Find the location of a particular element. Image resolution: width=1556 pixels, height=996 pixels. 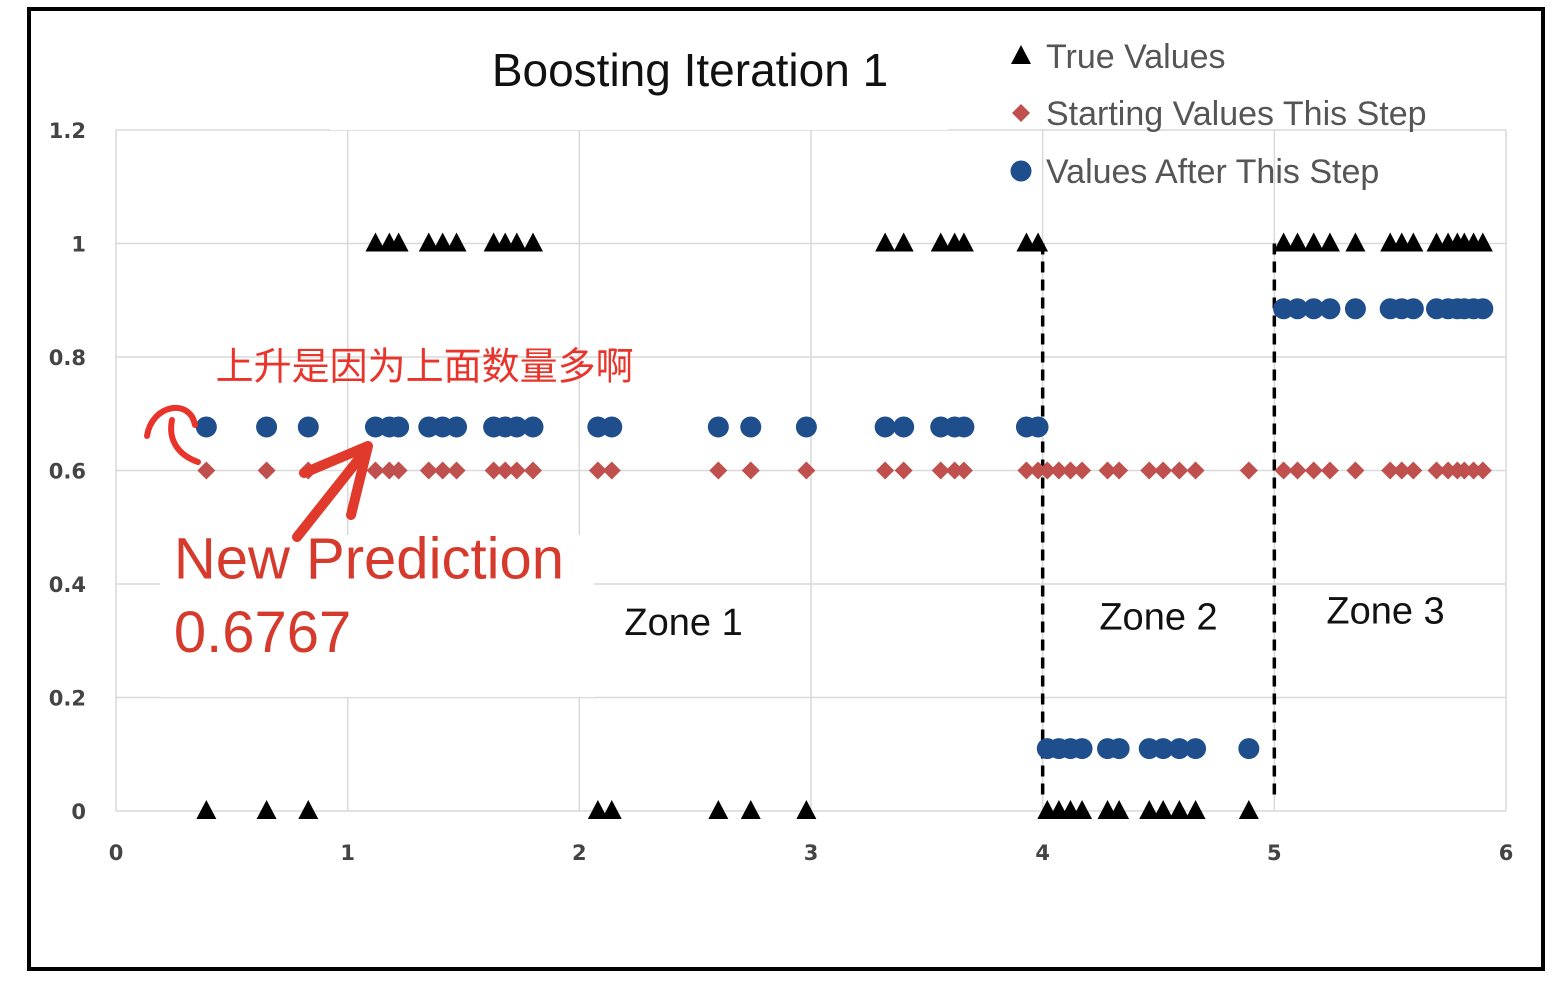

x-tick-label: 0 is located at coordinates (116, 853).